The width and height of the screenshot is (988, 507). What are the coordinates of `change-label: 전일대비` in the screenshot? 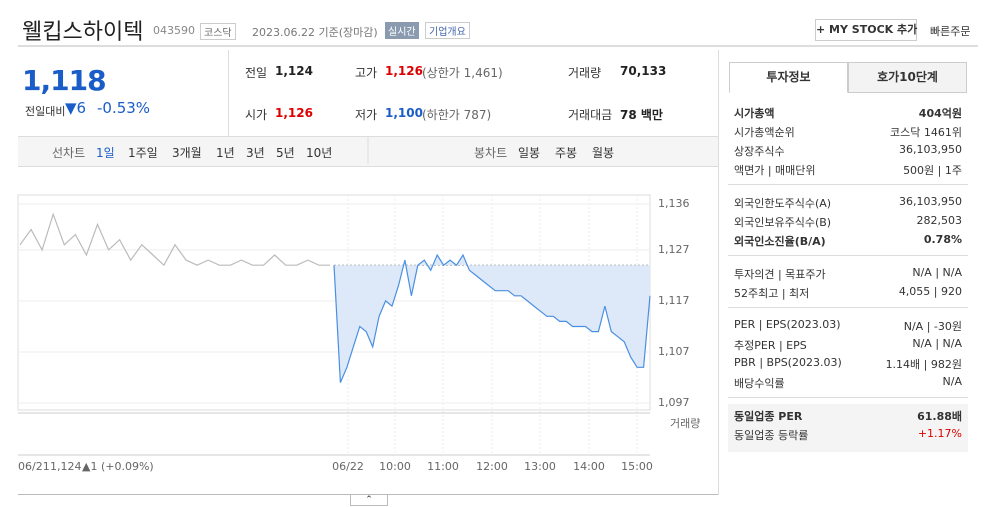 It's located at (45, 111).